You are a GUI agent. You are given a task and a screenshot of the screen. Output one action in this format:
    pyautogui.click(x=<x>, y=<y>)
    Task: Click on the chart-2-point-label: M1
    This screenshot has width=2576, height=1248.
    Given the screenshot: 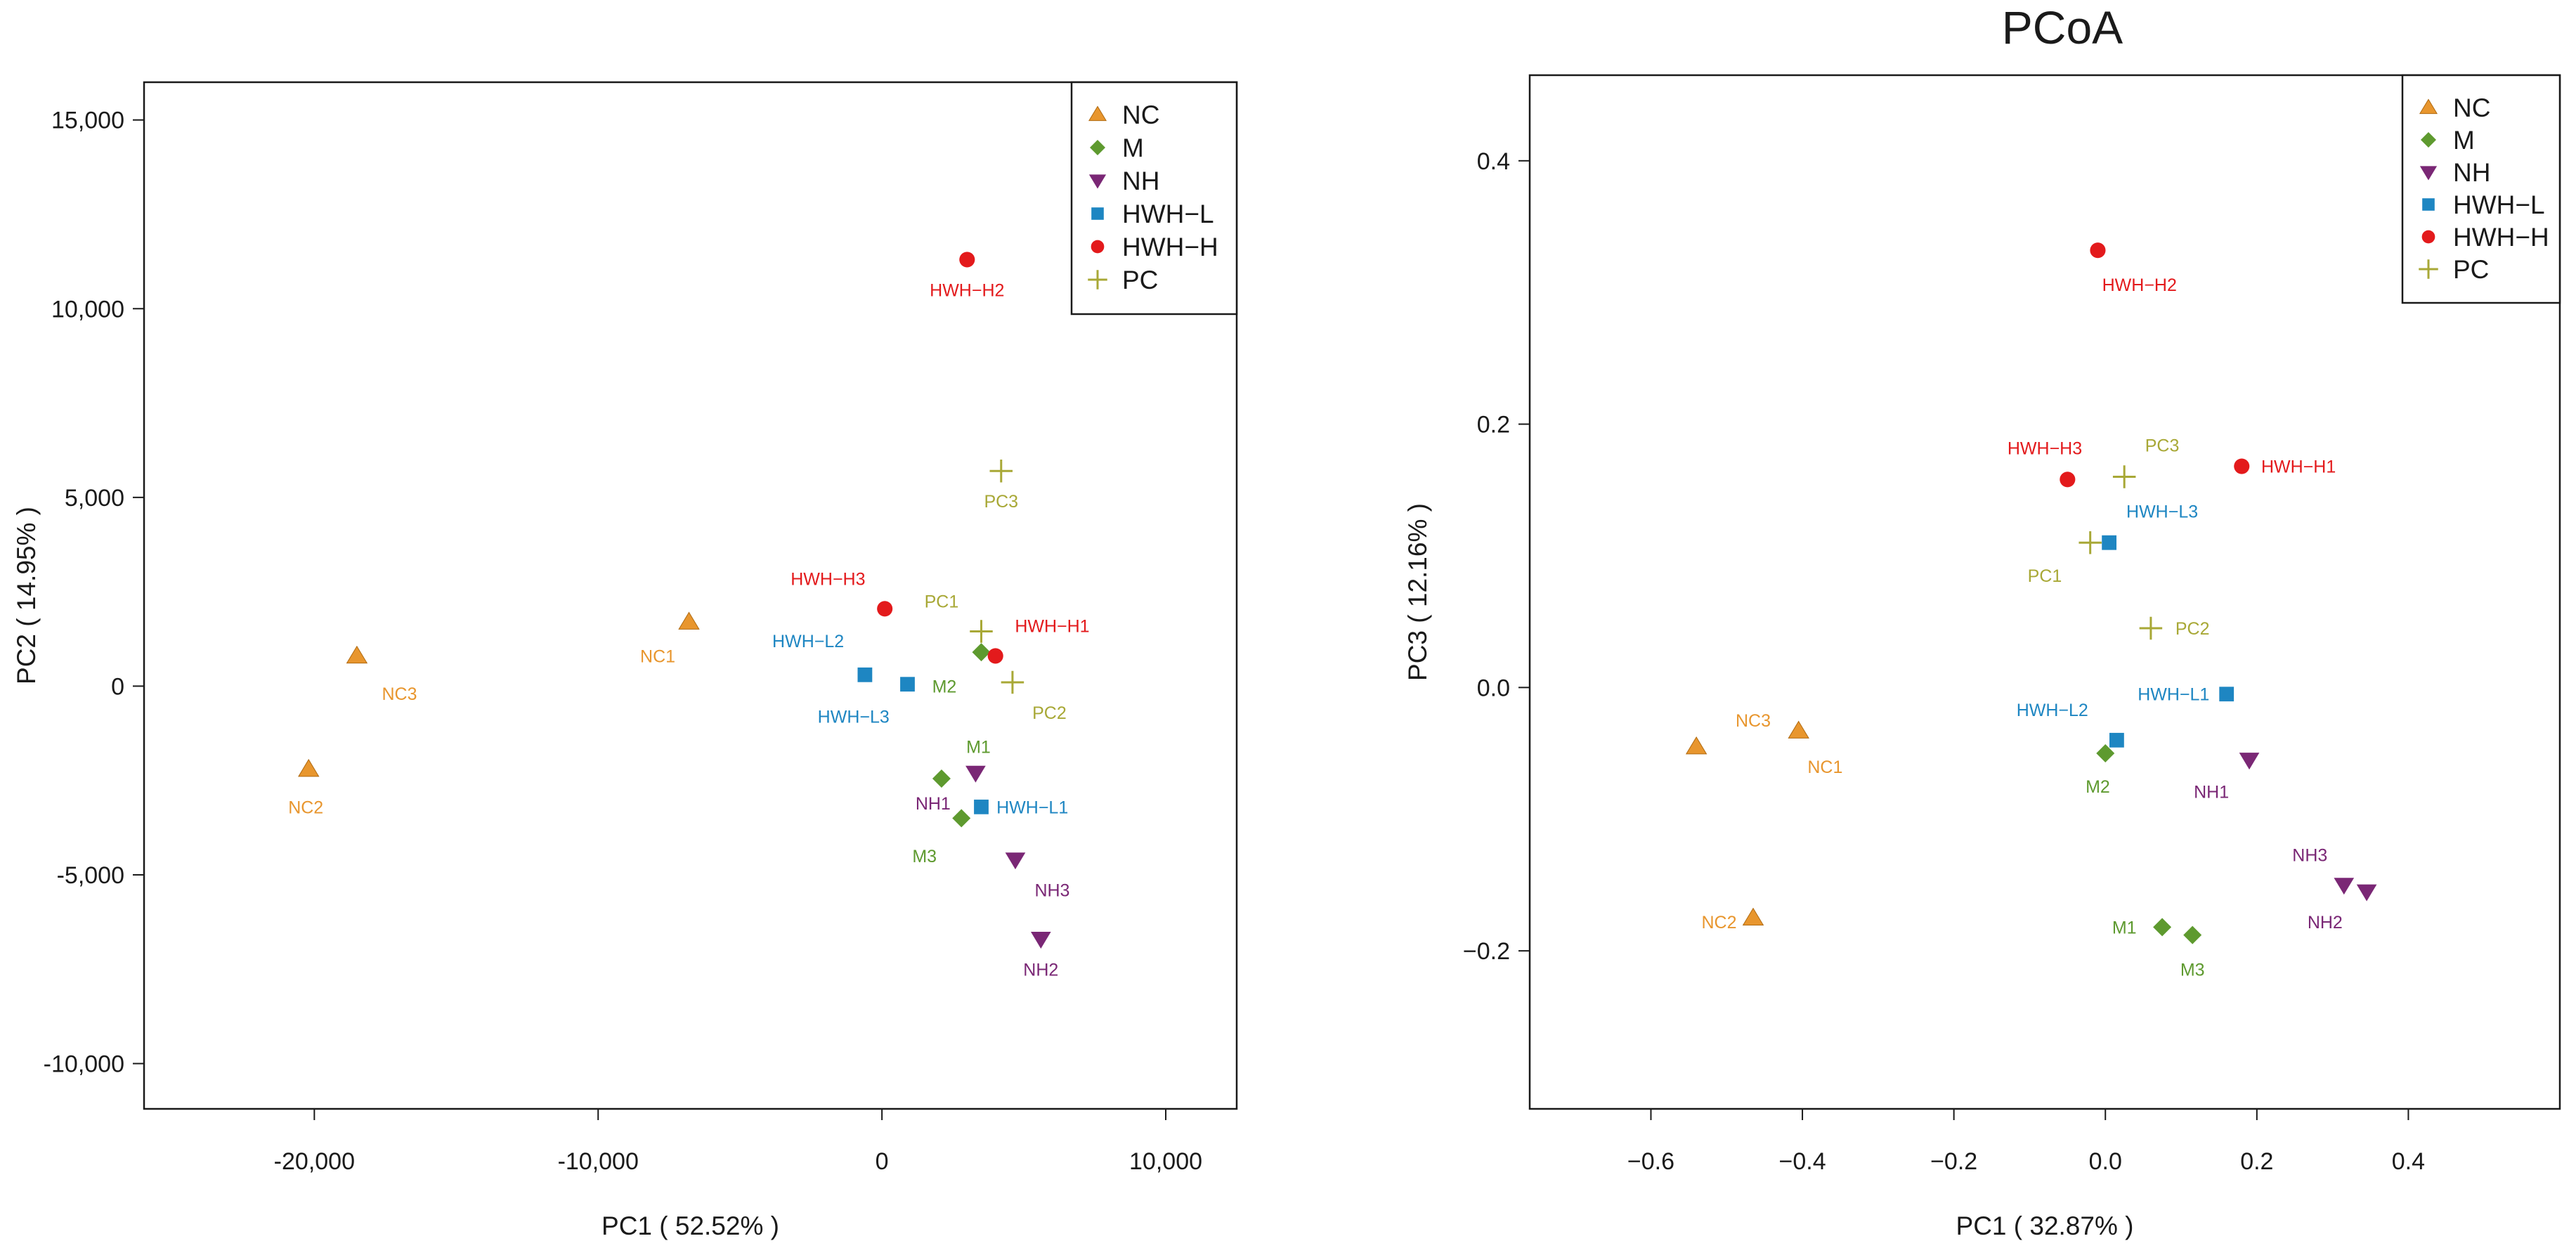 What is the action you would take?
    pyautogui.click(x=2124, y=928)
    